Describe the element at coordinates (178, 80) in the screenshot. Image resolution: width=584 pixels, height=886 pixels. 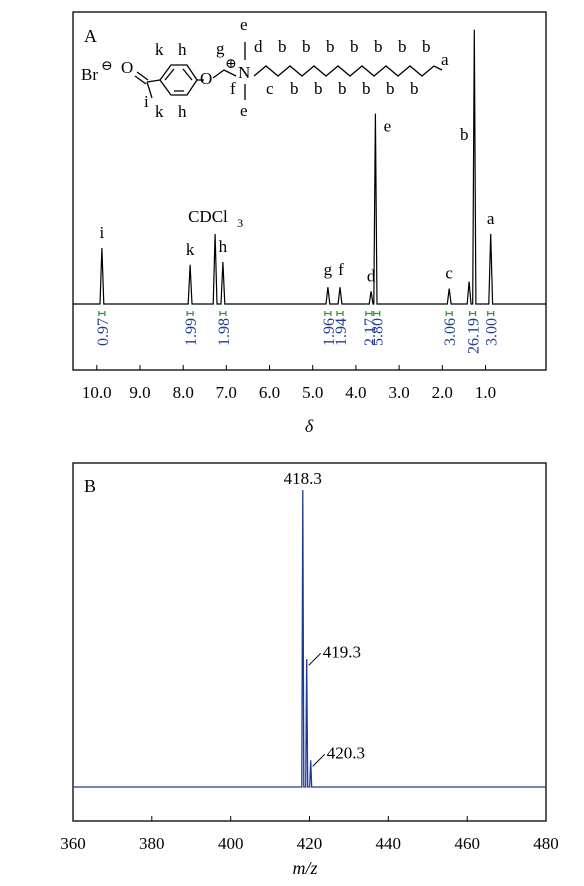
I see `benzene-ring` at that location.